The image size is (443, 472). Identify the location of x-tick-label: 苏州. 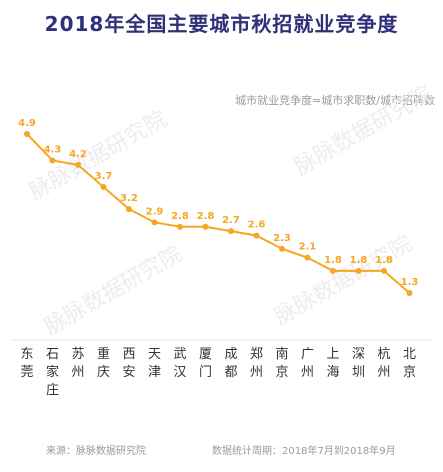
(77, 363).